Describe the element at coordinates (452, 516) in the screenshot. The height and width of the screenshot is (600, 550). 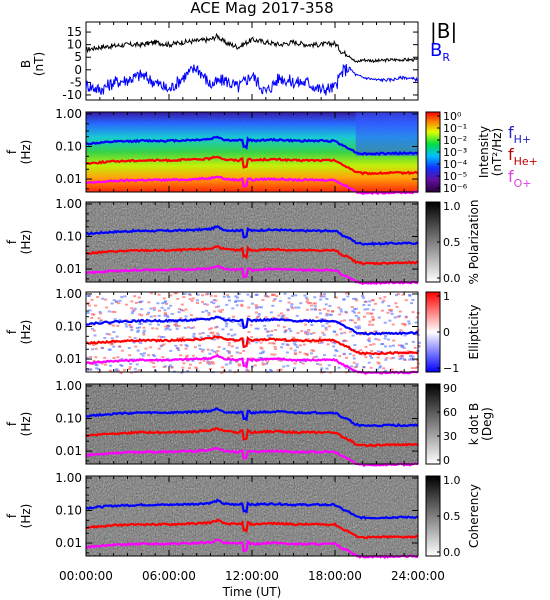
I see `colorbar-tick-label: 0.5` at that location.